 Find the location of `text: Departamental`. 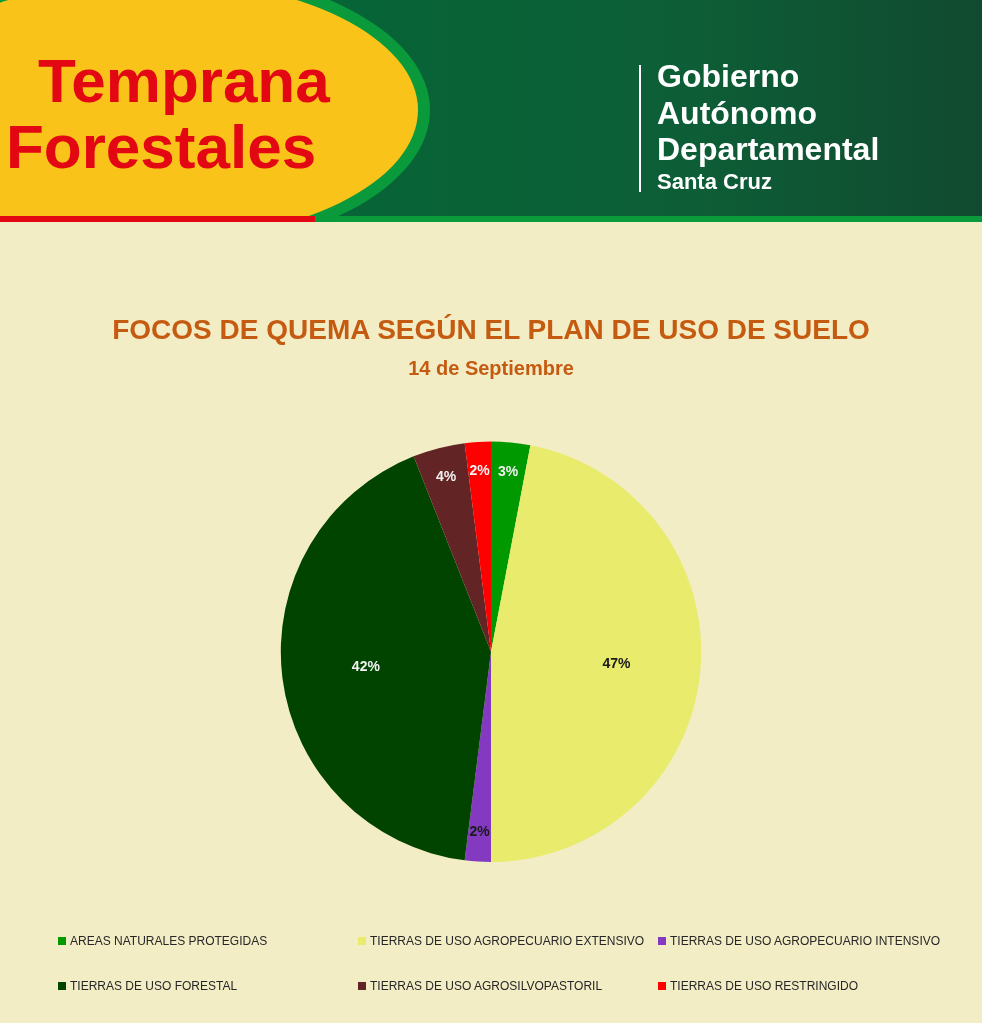

text: Departamental is located at coordinates (768, 149).